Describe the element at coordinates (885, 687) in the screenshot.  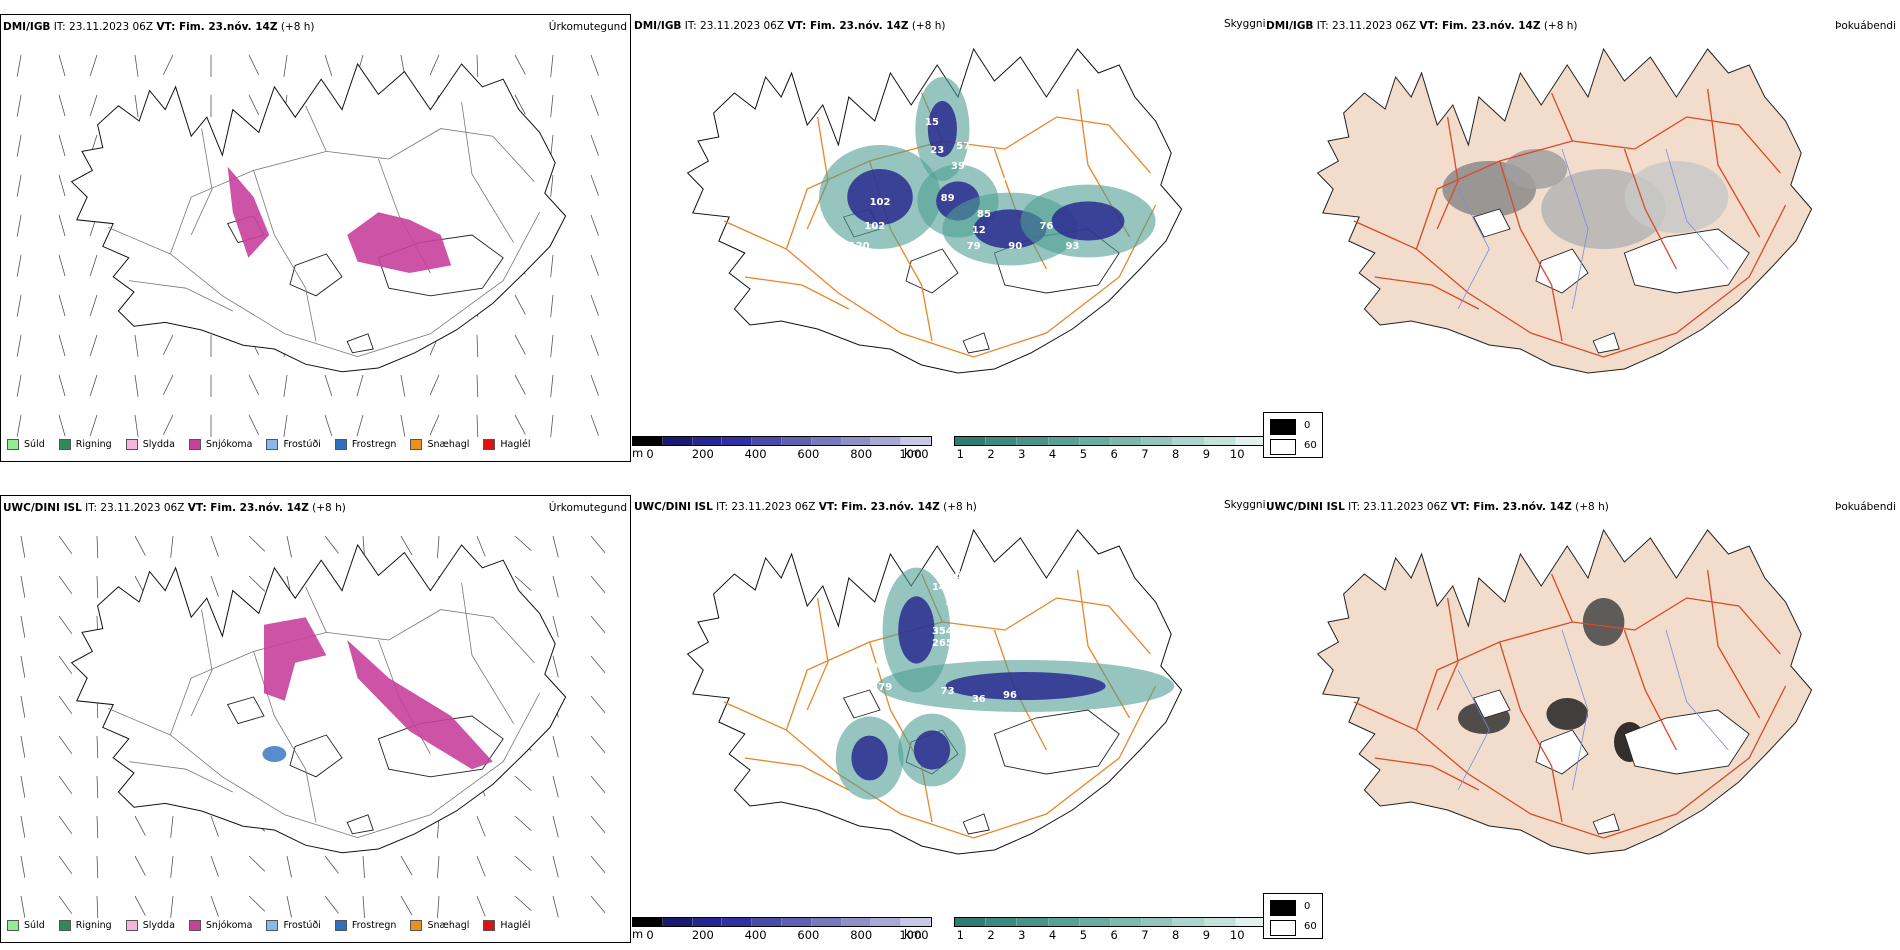
I see `visibility-value-label: 79` at that location.